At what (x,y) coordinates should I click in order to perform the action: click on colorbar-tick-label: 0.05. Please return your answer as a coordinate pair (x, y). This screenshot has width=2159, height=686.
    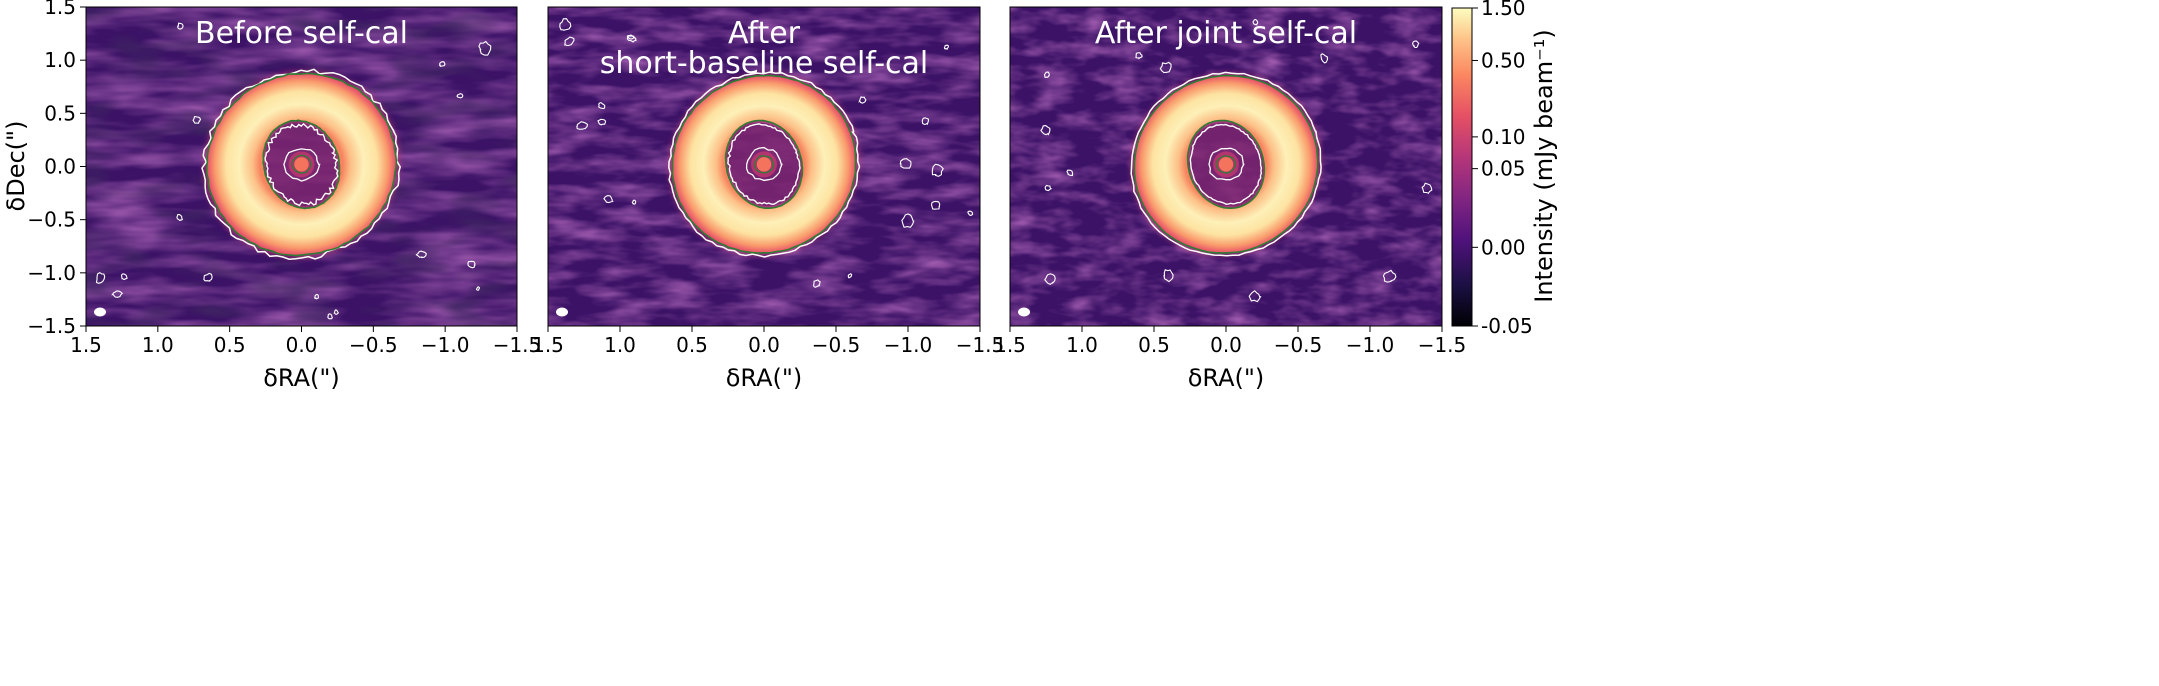
    Looking at the image, I should click on (1503, 169).